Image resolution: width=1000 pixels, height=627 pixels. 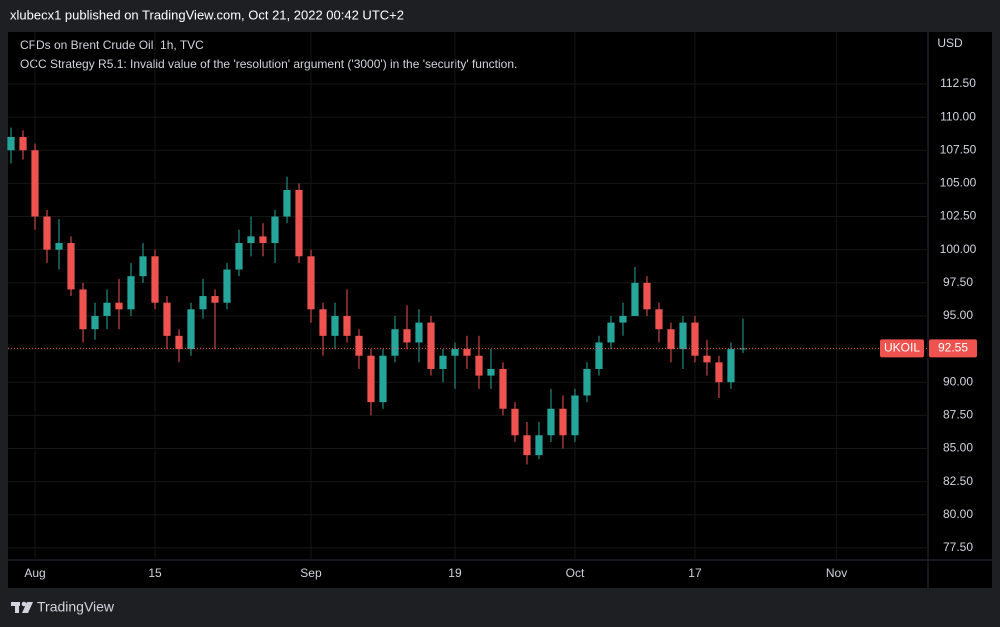 I want to click on y-tick-label: 87.50, so click(x=958, y=415).